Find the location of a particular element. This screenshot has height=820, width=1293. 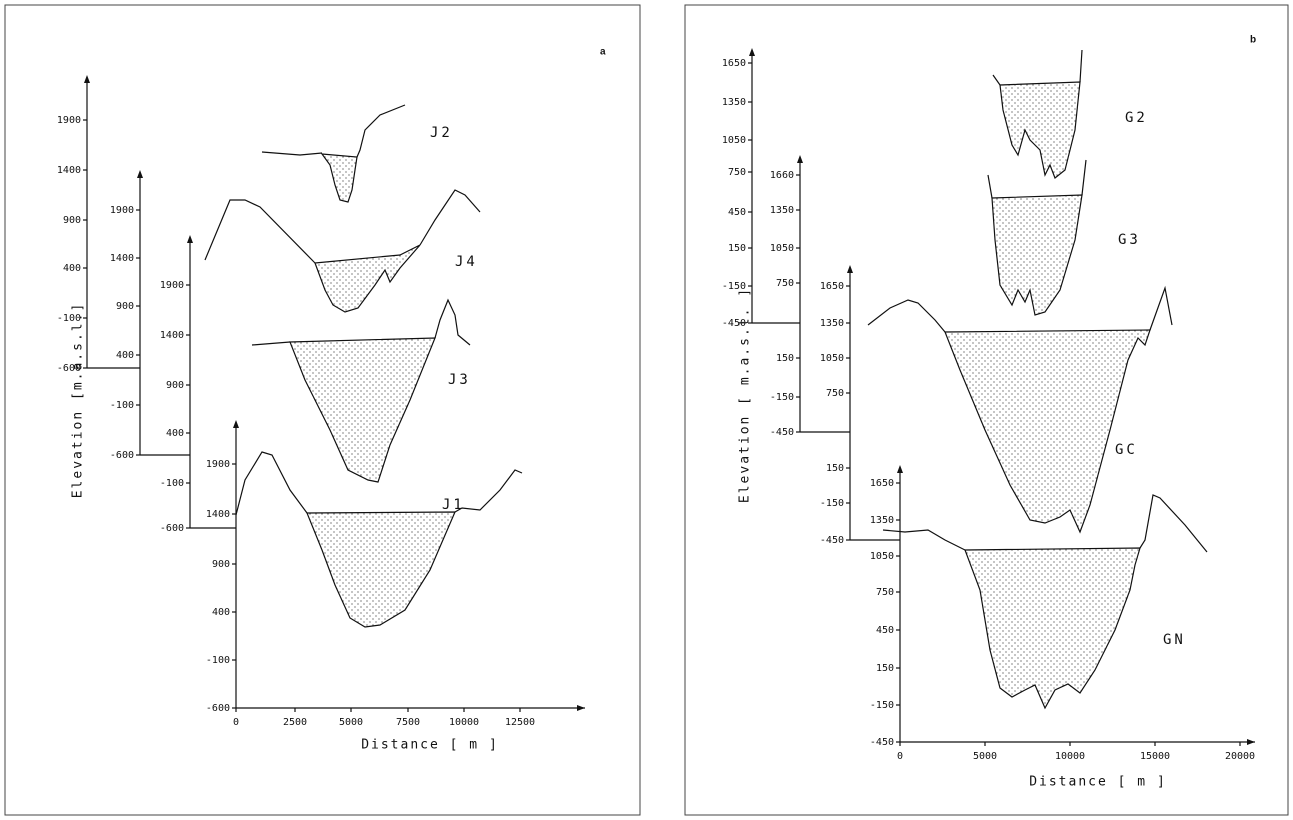

profile-name: J3 is located at coordinates (459, 380).